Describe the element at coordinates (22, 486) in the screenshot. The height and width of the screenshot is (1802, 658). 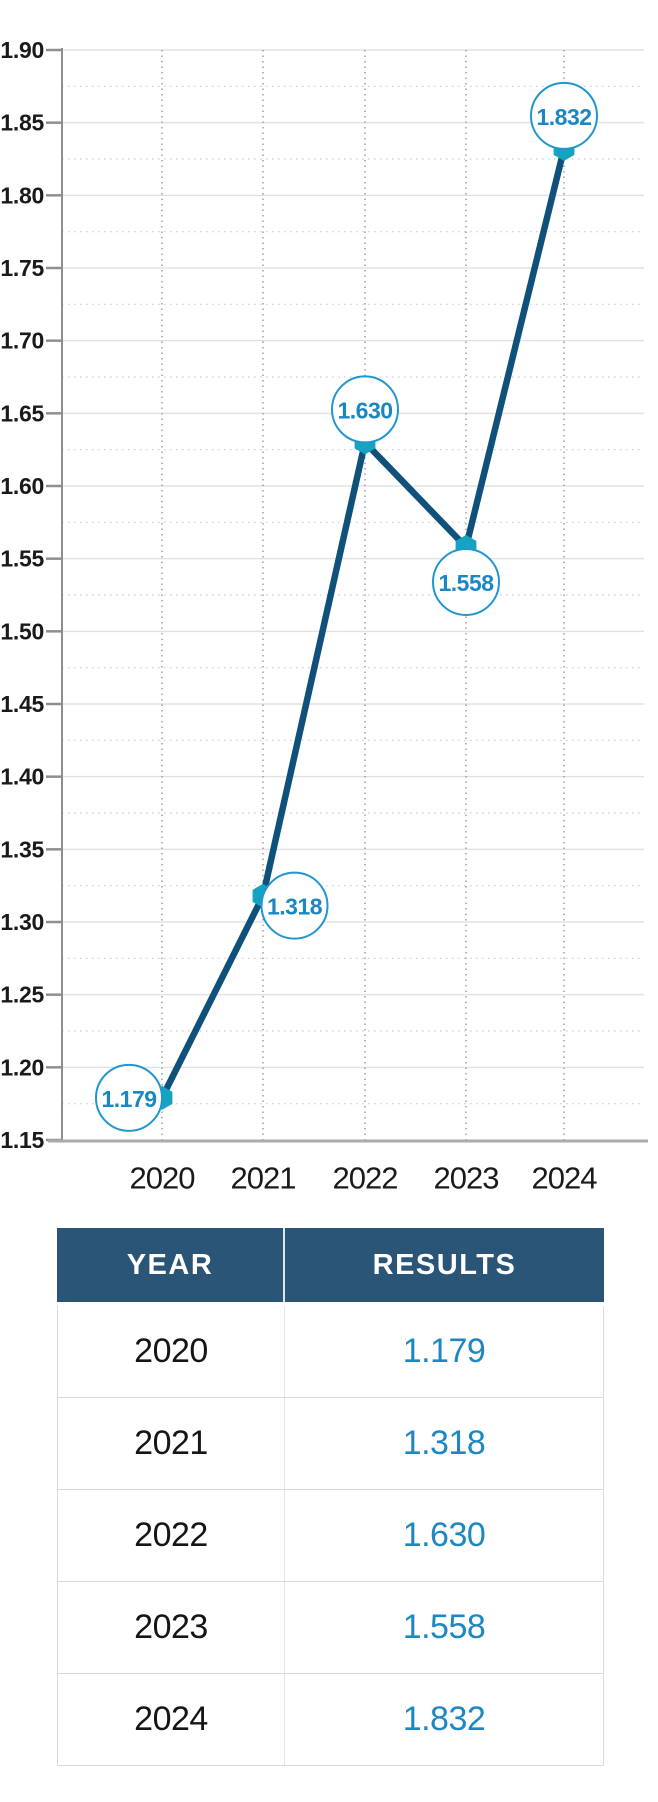
I see `y-tick-label: 1.60` at that location.